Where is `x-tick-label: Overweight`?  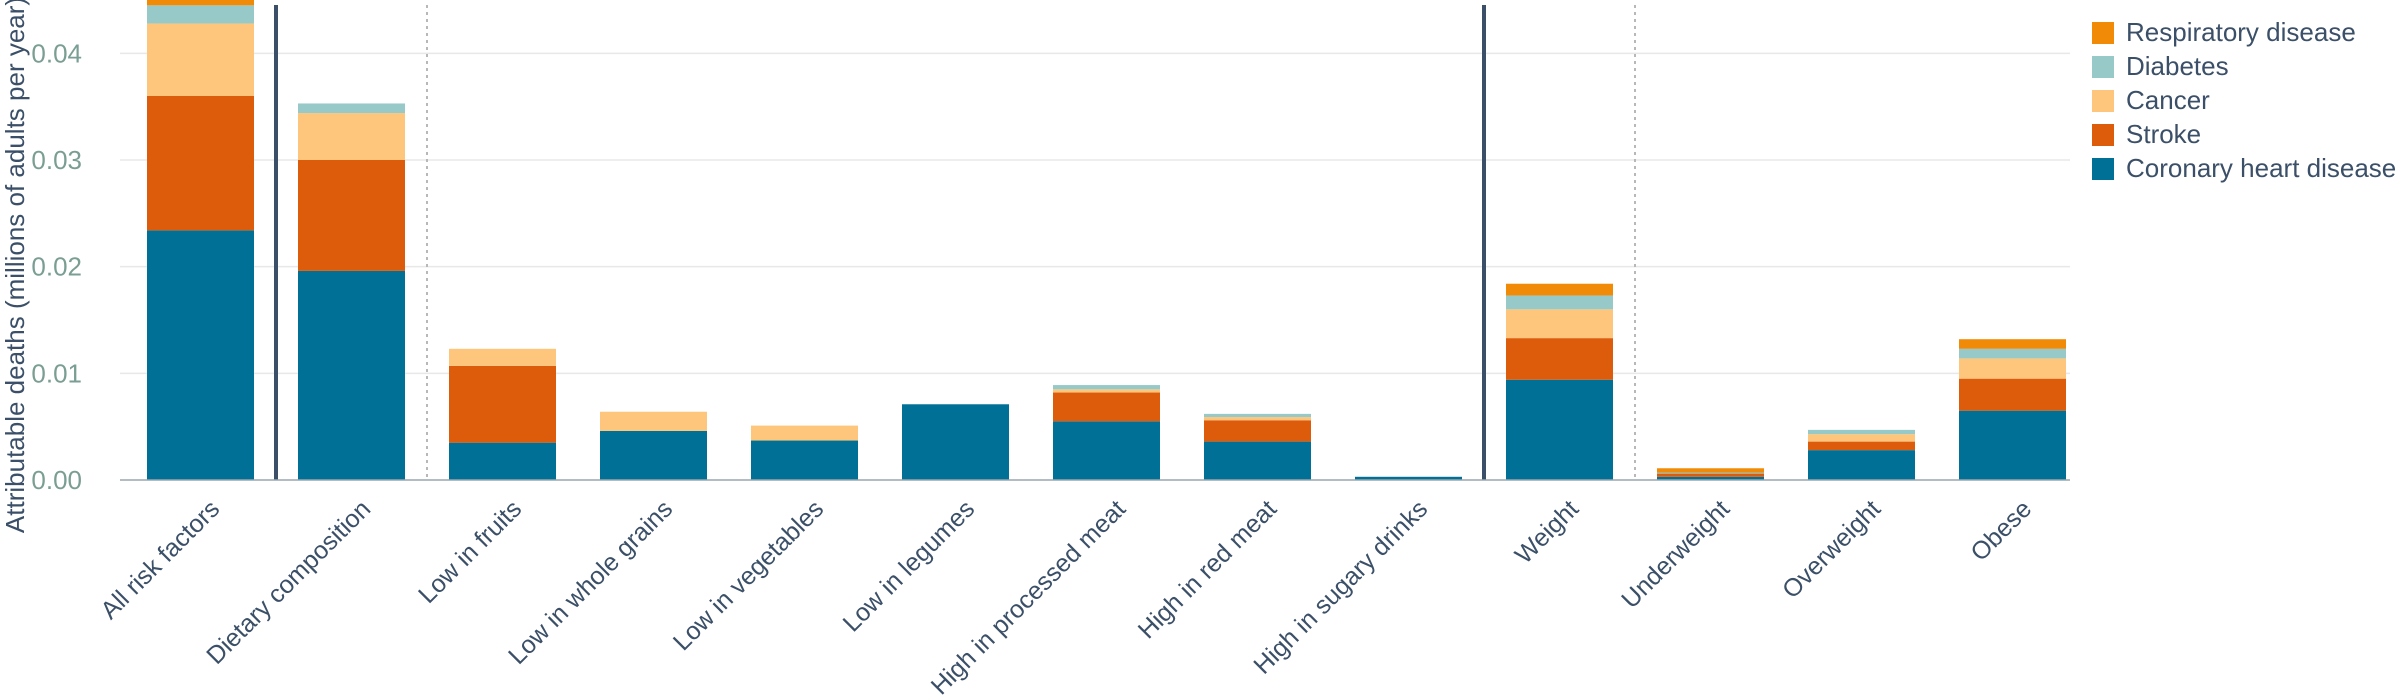 x-tick-label: Overweight is located at coordinates (1831, 549).